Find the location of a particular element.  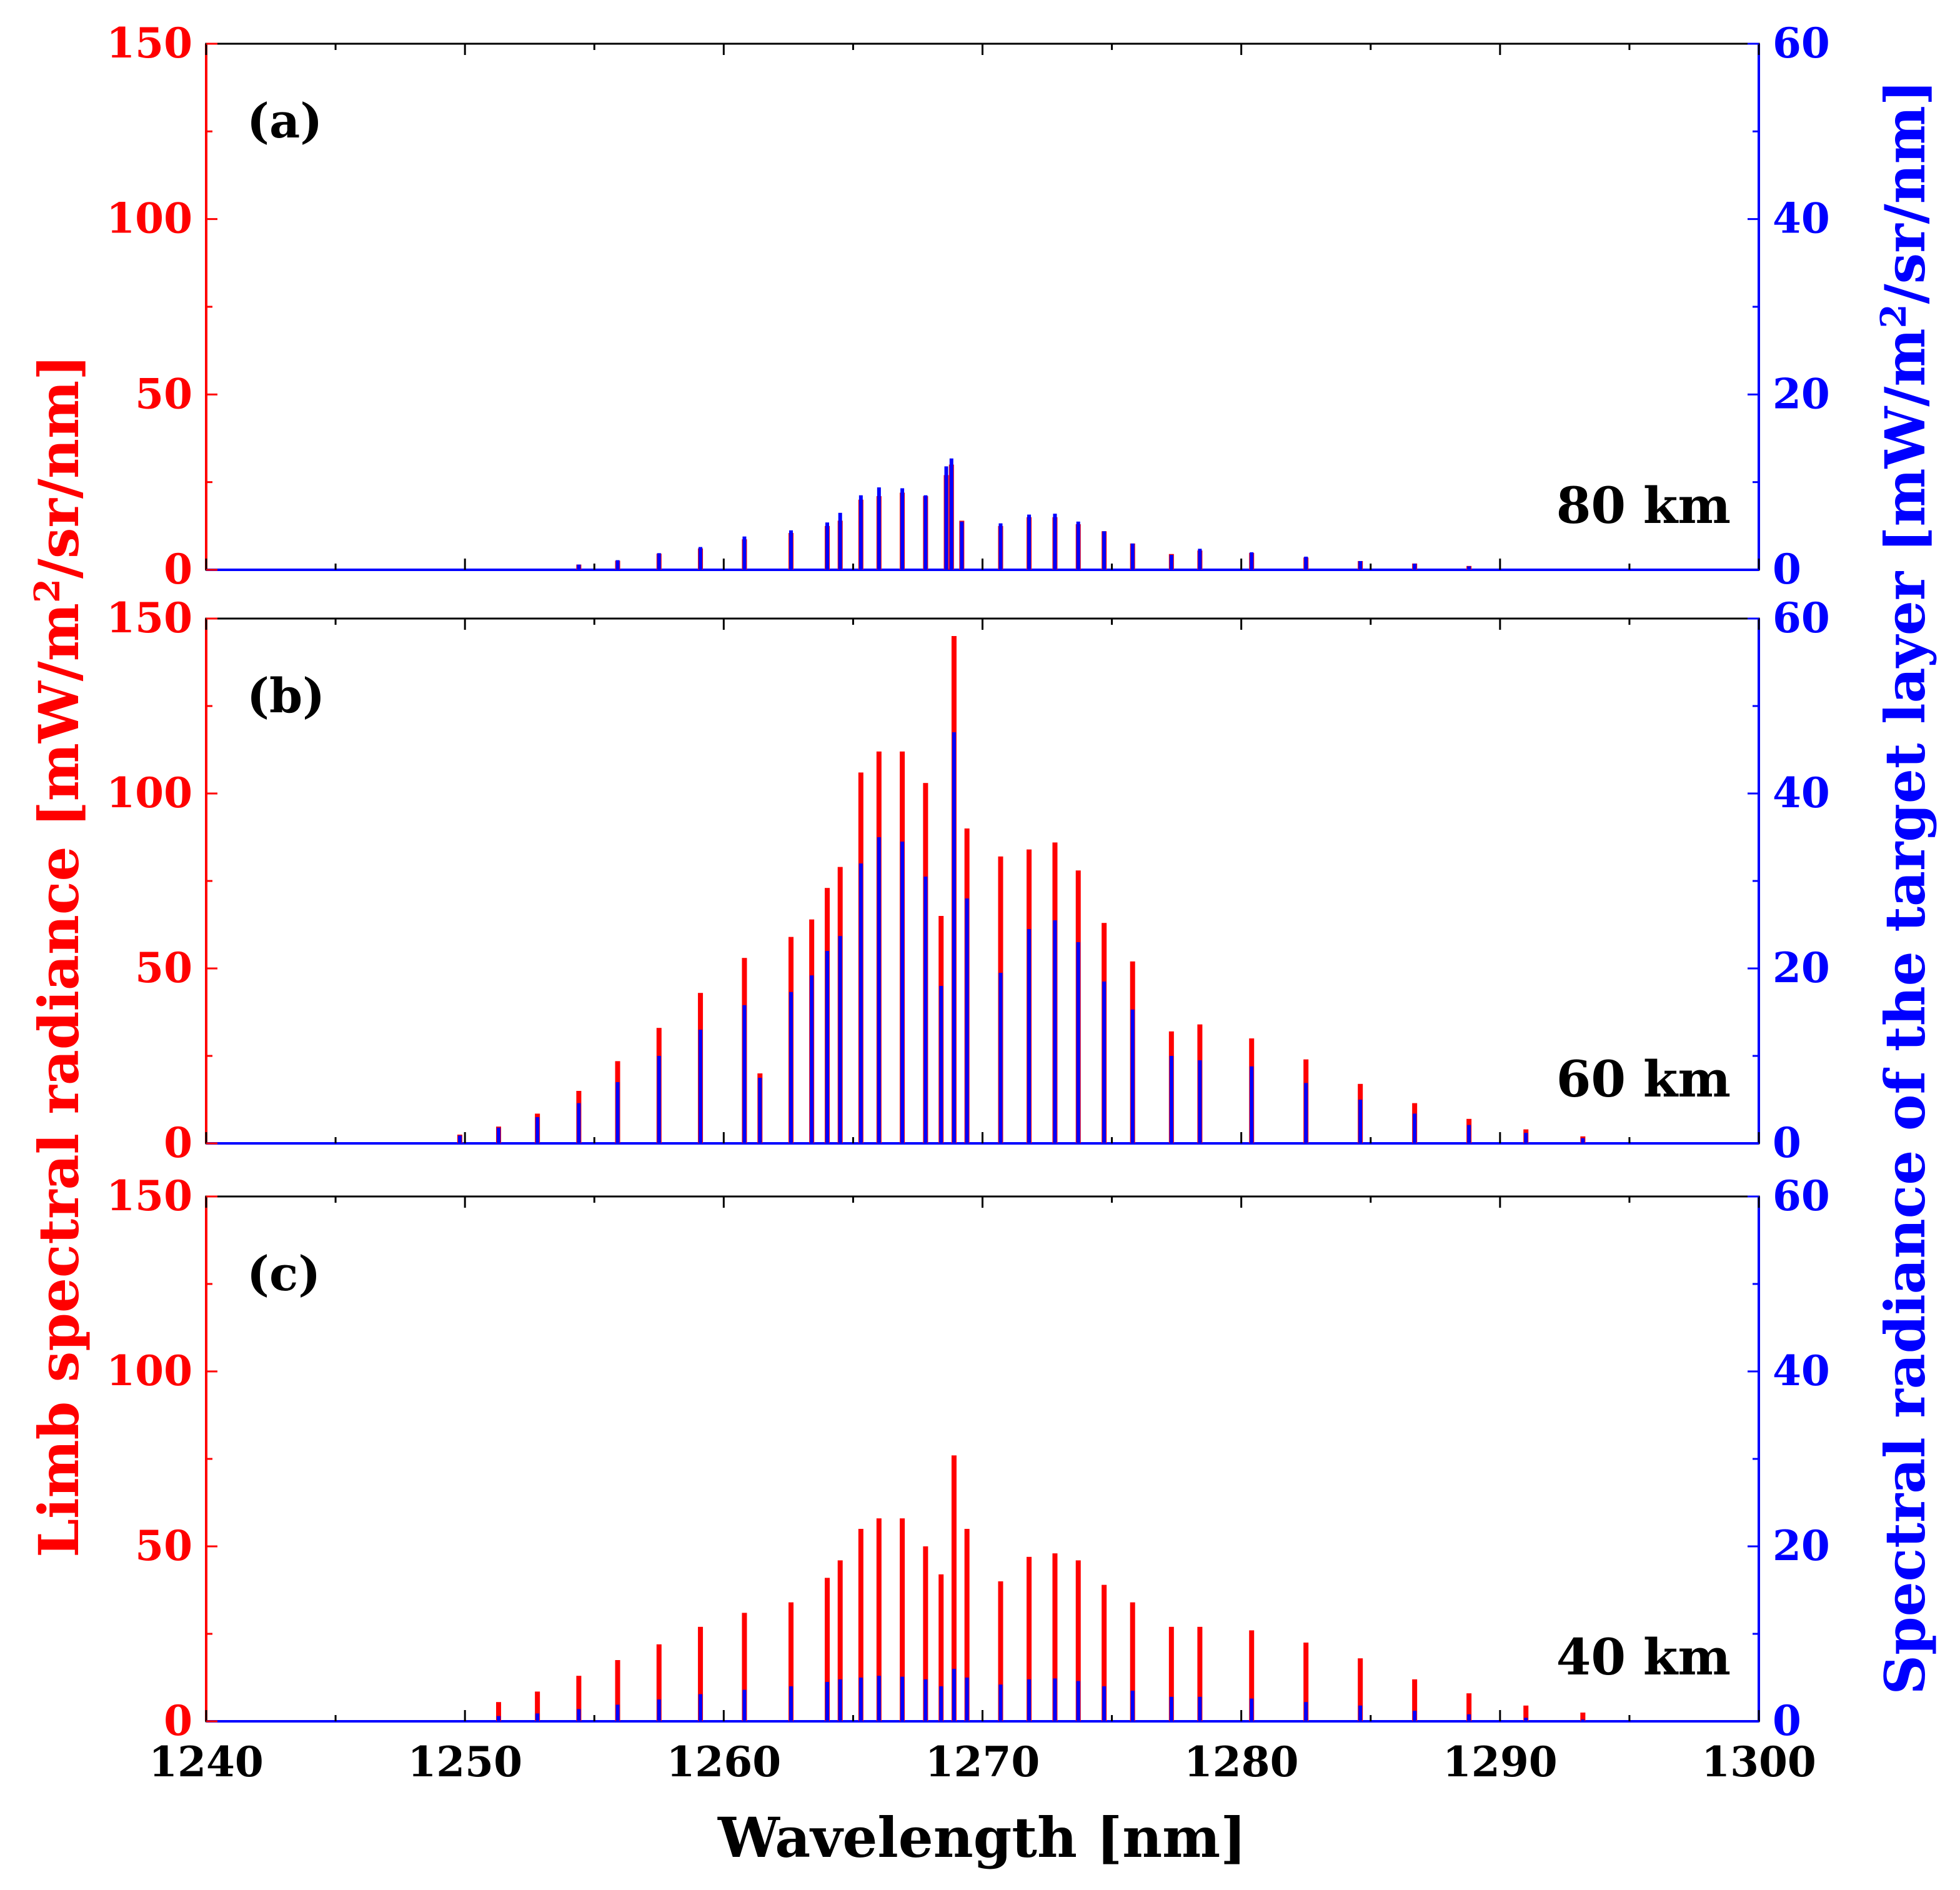

x-tick-label: 1300 is located at coordinates (1758, 1762).